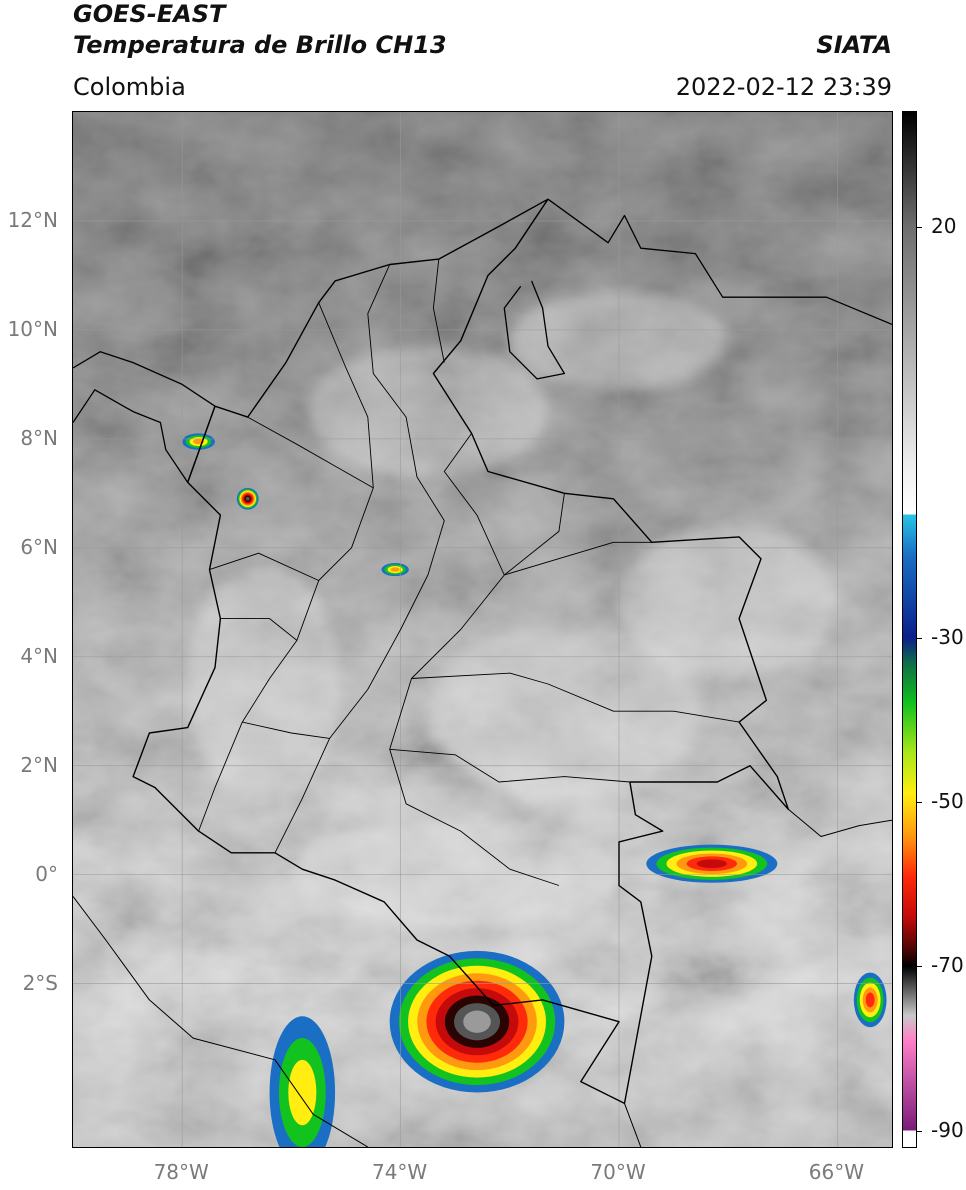  Describe the element at coordinates (854, 45) in the screenshot. I see `brand-label: SIATA` at that location.